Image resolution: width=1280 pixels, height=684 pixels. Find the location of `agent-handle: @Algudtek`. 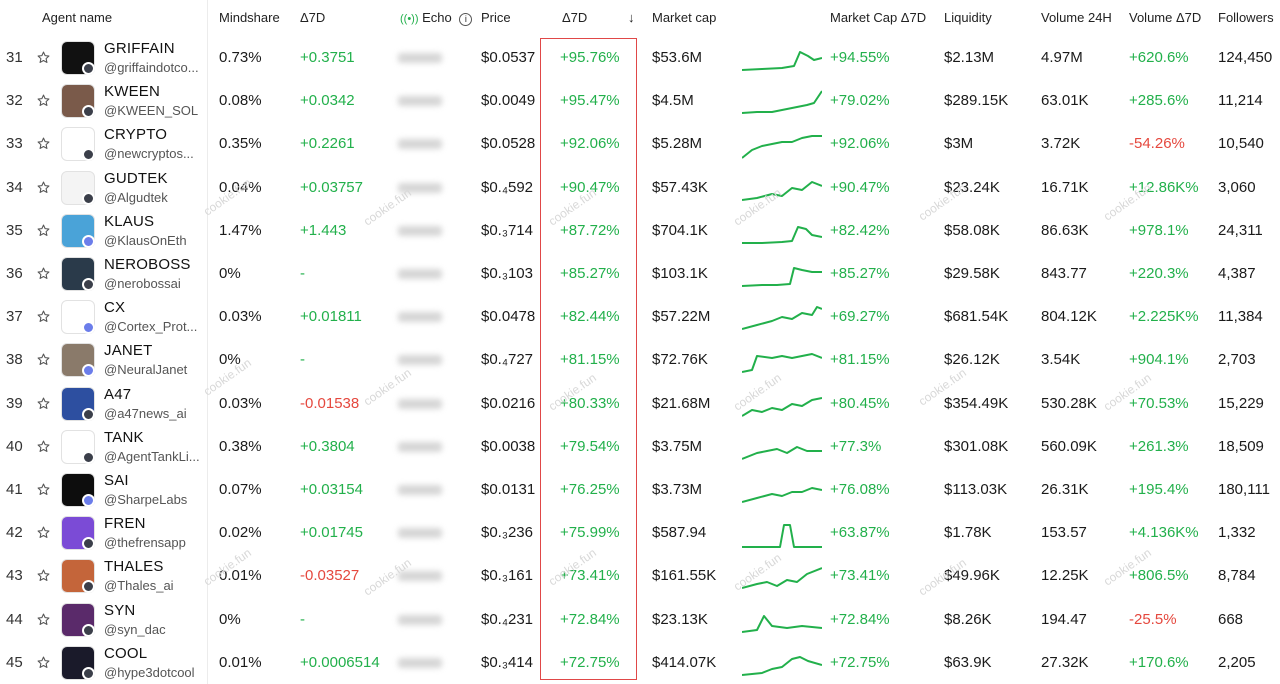

agent-handle: @Algudtek is located at coordinates (136, 197).